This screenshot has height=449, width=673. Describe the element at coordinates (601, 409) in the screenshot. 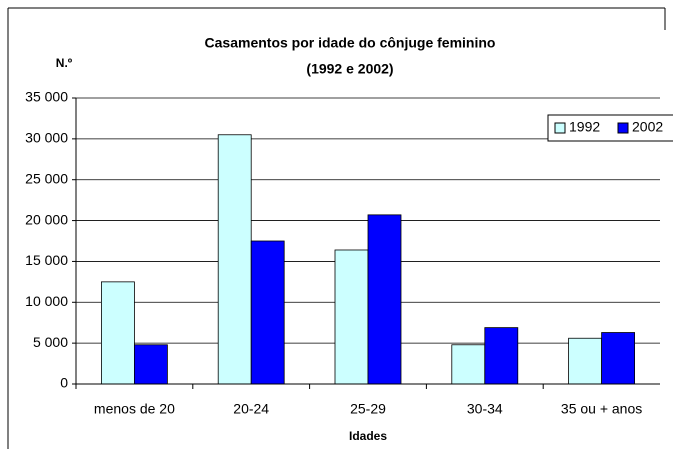

I see `x-tick-label: 35 ou + anos` at that location.